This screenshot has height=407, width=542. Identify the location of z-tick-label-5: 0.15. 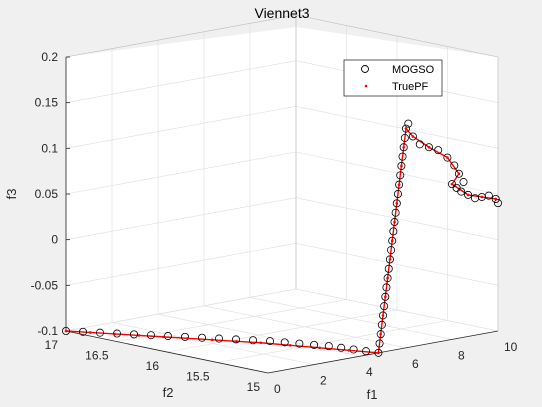
(47, 103).